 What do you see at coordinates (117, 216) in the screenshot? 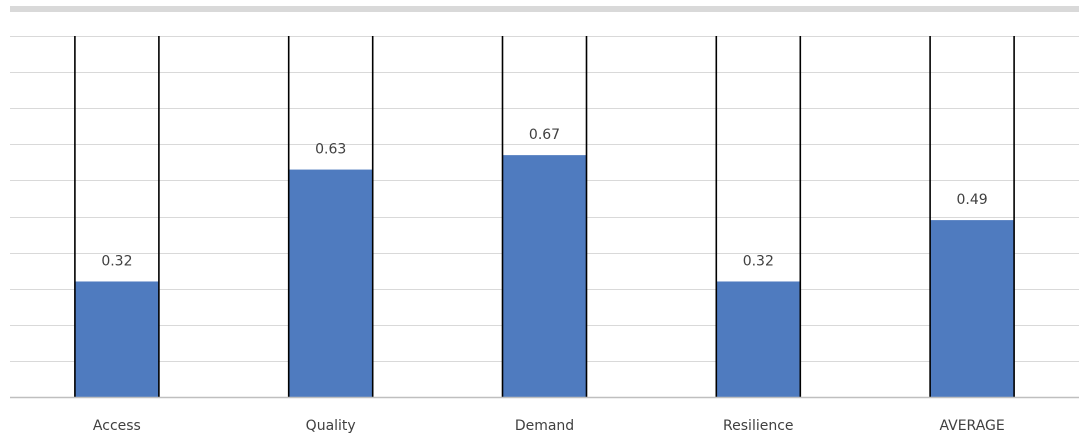
I see `column-outline-access` at bounding box center [117, 216].